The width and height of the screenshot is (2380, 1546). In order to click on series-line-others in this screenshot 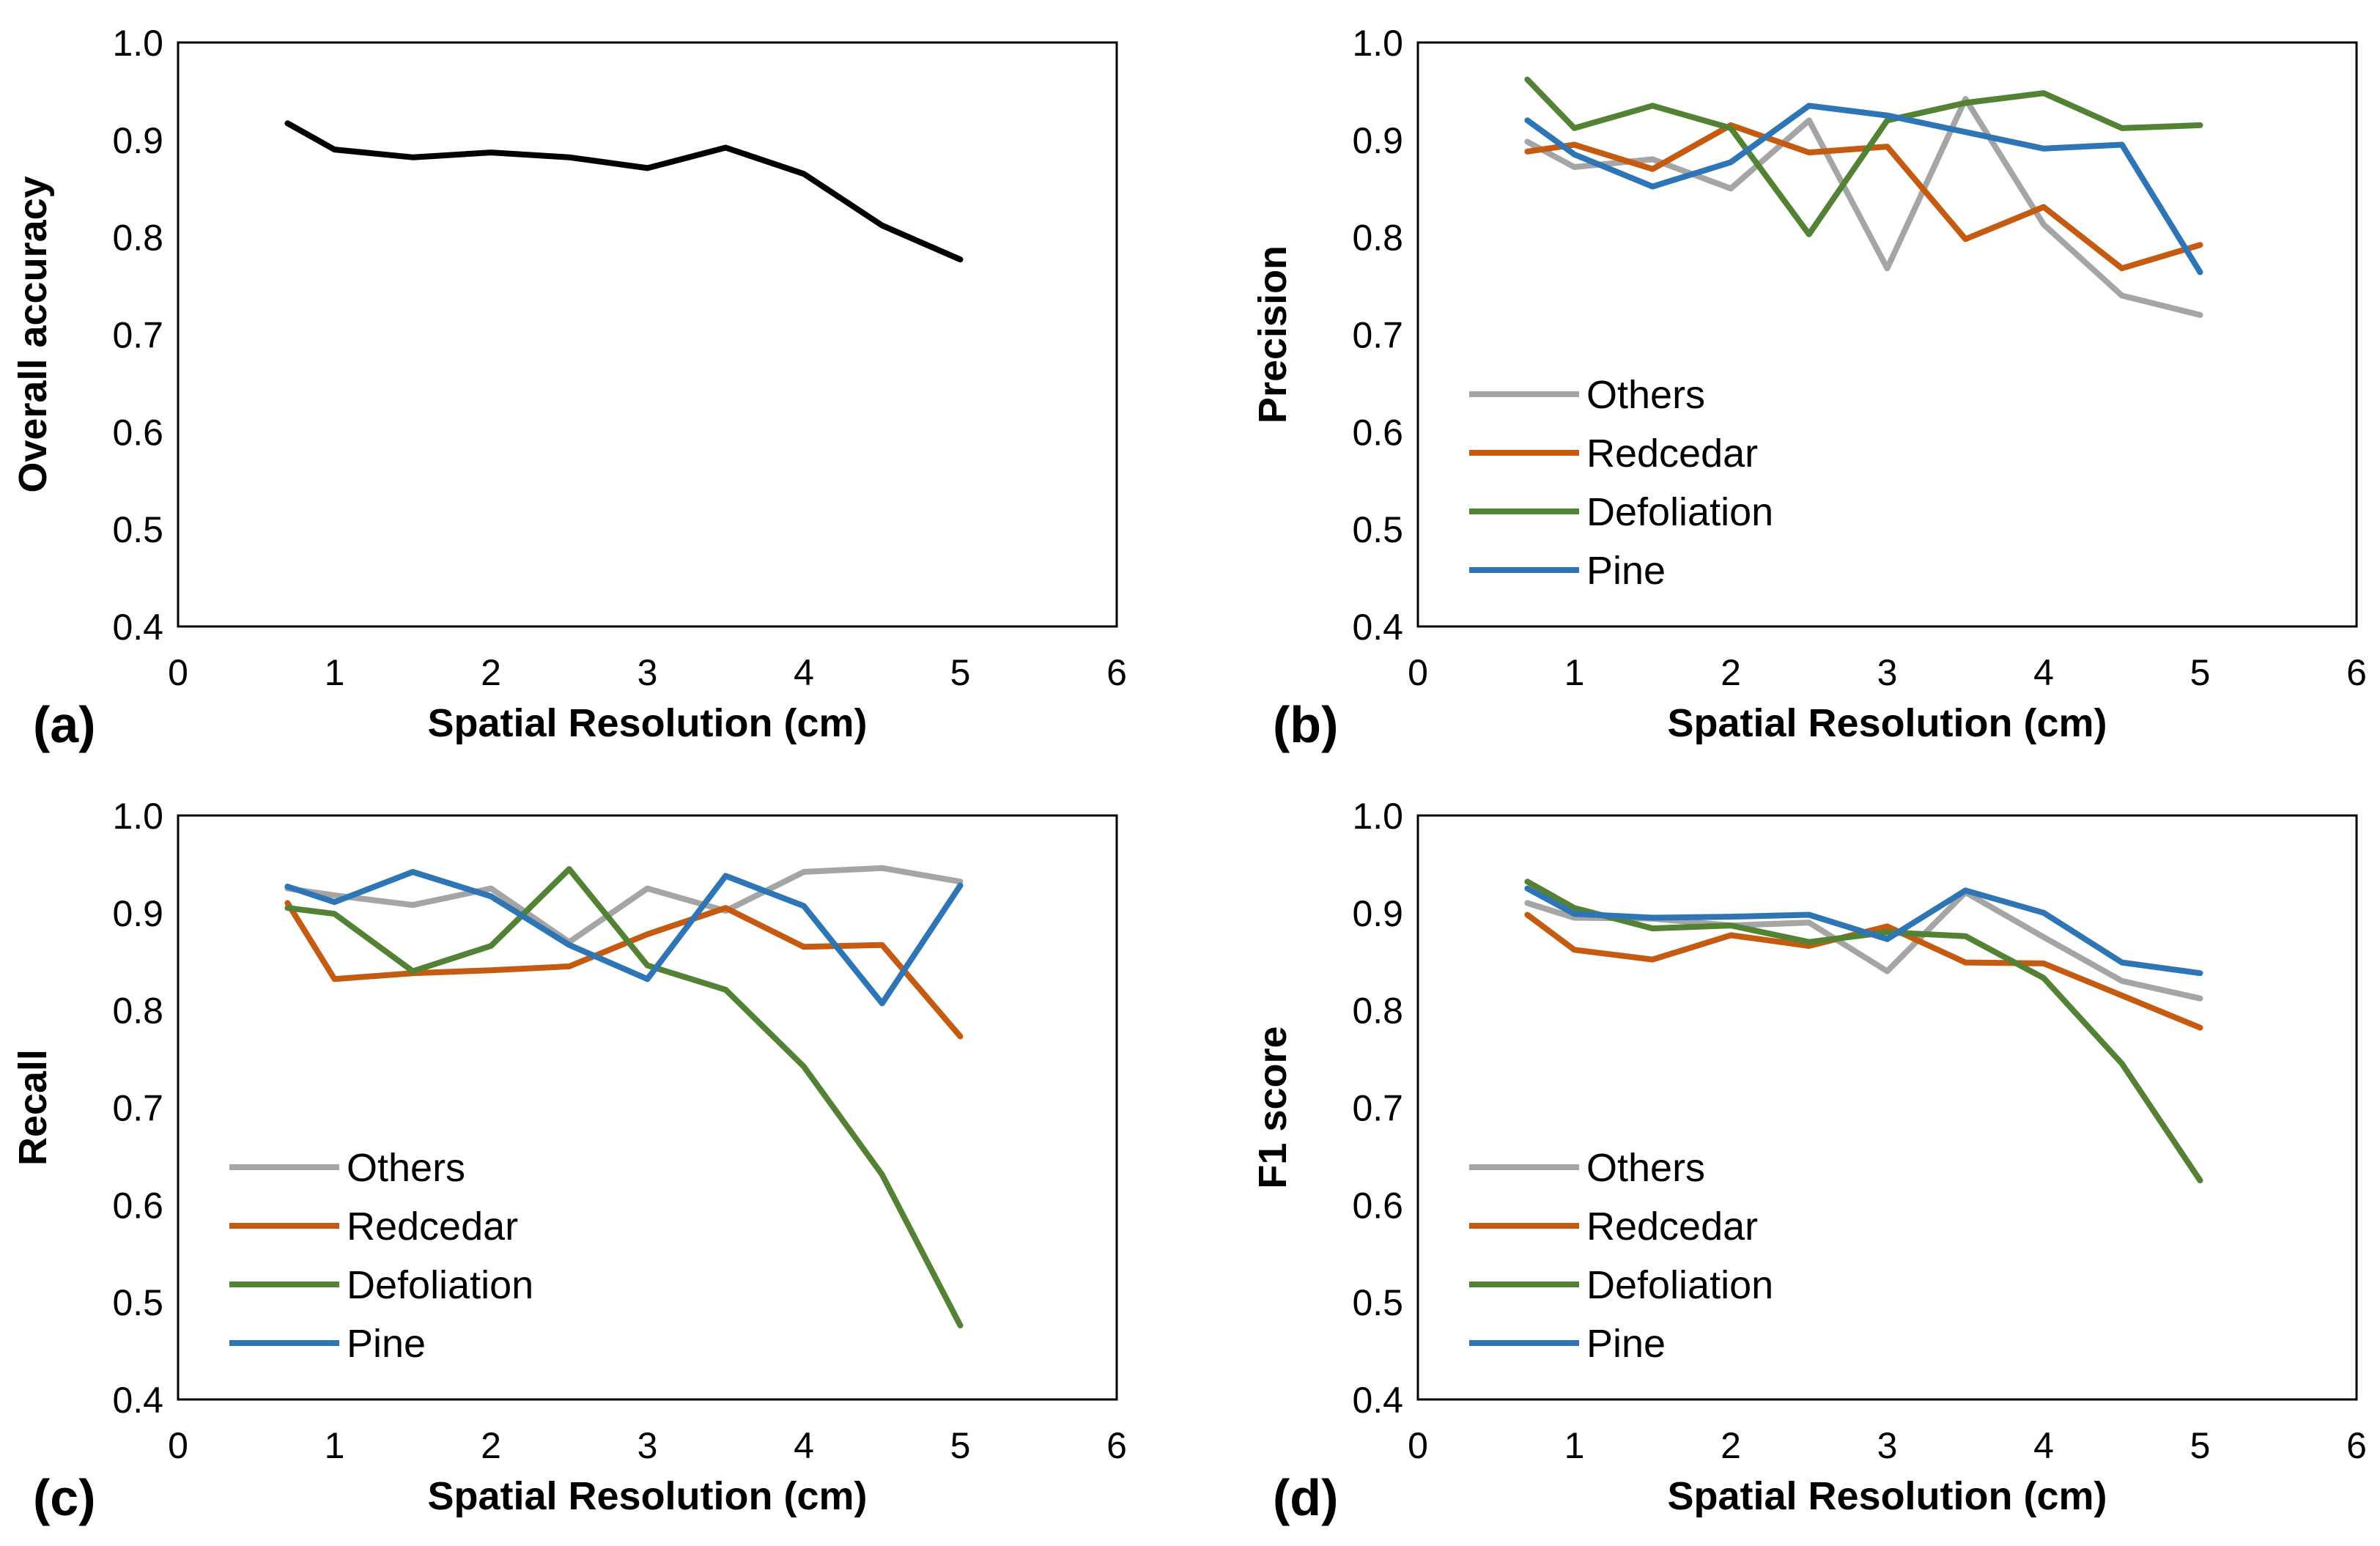, I will do `click(1863, 207)`.